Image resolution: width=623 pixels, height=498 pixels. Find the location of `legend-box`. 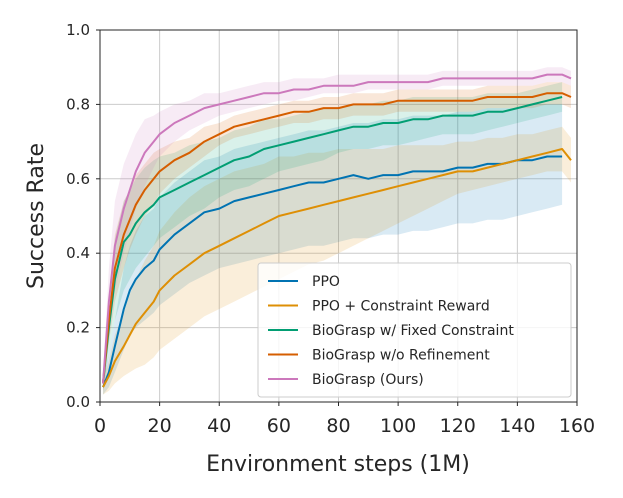

legend-box is located at coordinates (414, 330).